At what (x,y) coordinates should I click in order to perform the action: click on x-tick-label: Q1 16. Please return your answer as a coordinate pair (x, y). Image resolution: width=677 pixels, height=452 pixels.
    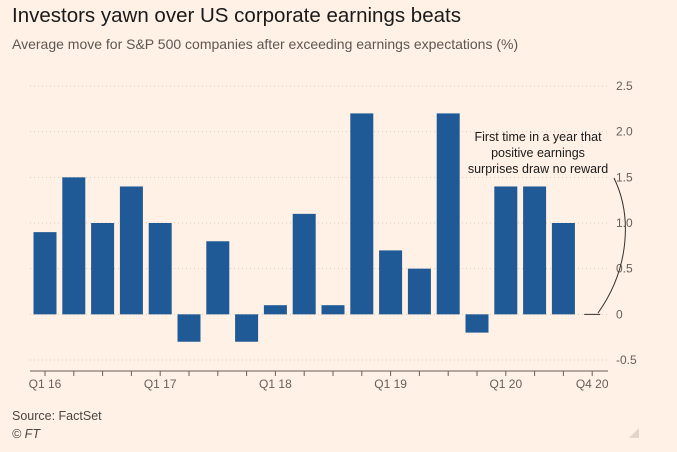
    Looking at the image, I should click on (45, 384).